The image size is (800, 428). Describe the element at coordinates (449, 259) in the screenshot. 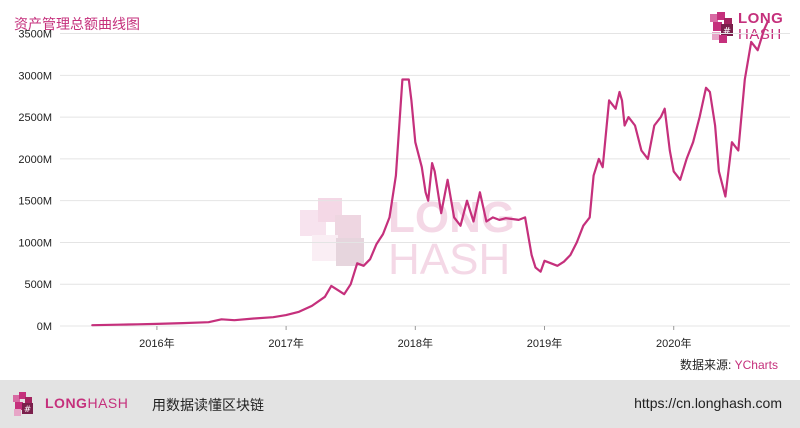

I see `svg-text: HASH` at that location.